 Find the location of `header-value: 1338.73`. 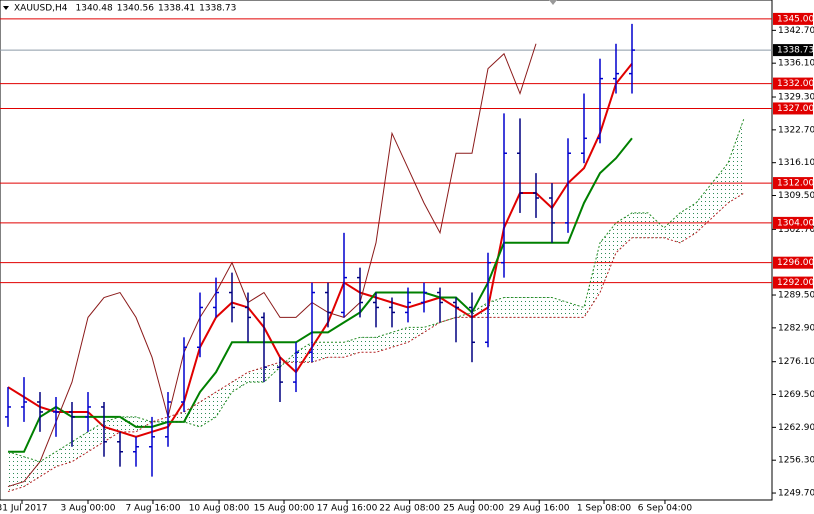

header-value: 1338.73 is located at coordinates (217, 9).